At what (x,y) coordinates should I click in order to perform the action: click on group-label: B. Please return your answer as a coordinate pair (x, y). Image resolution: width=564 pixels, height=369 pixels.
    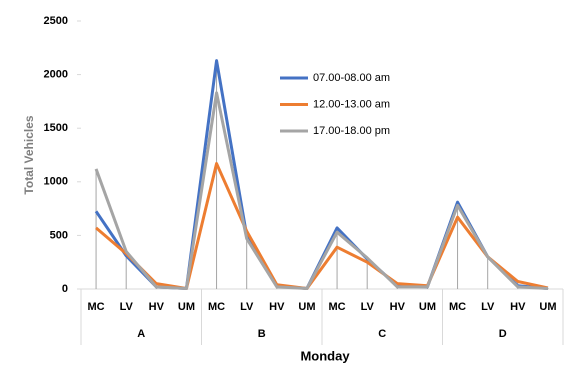
    Looking at the image, I should click on (262, 334).